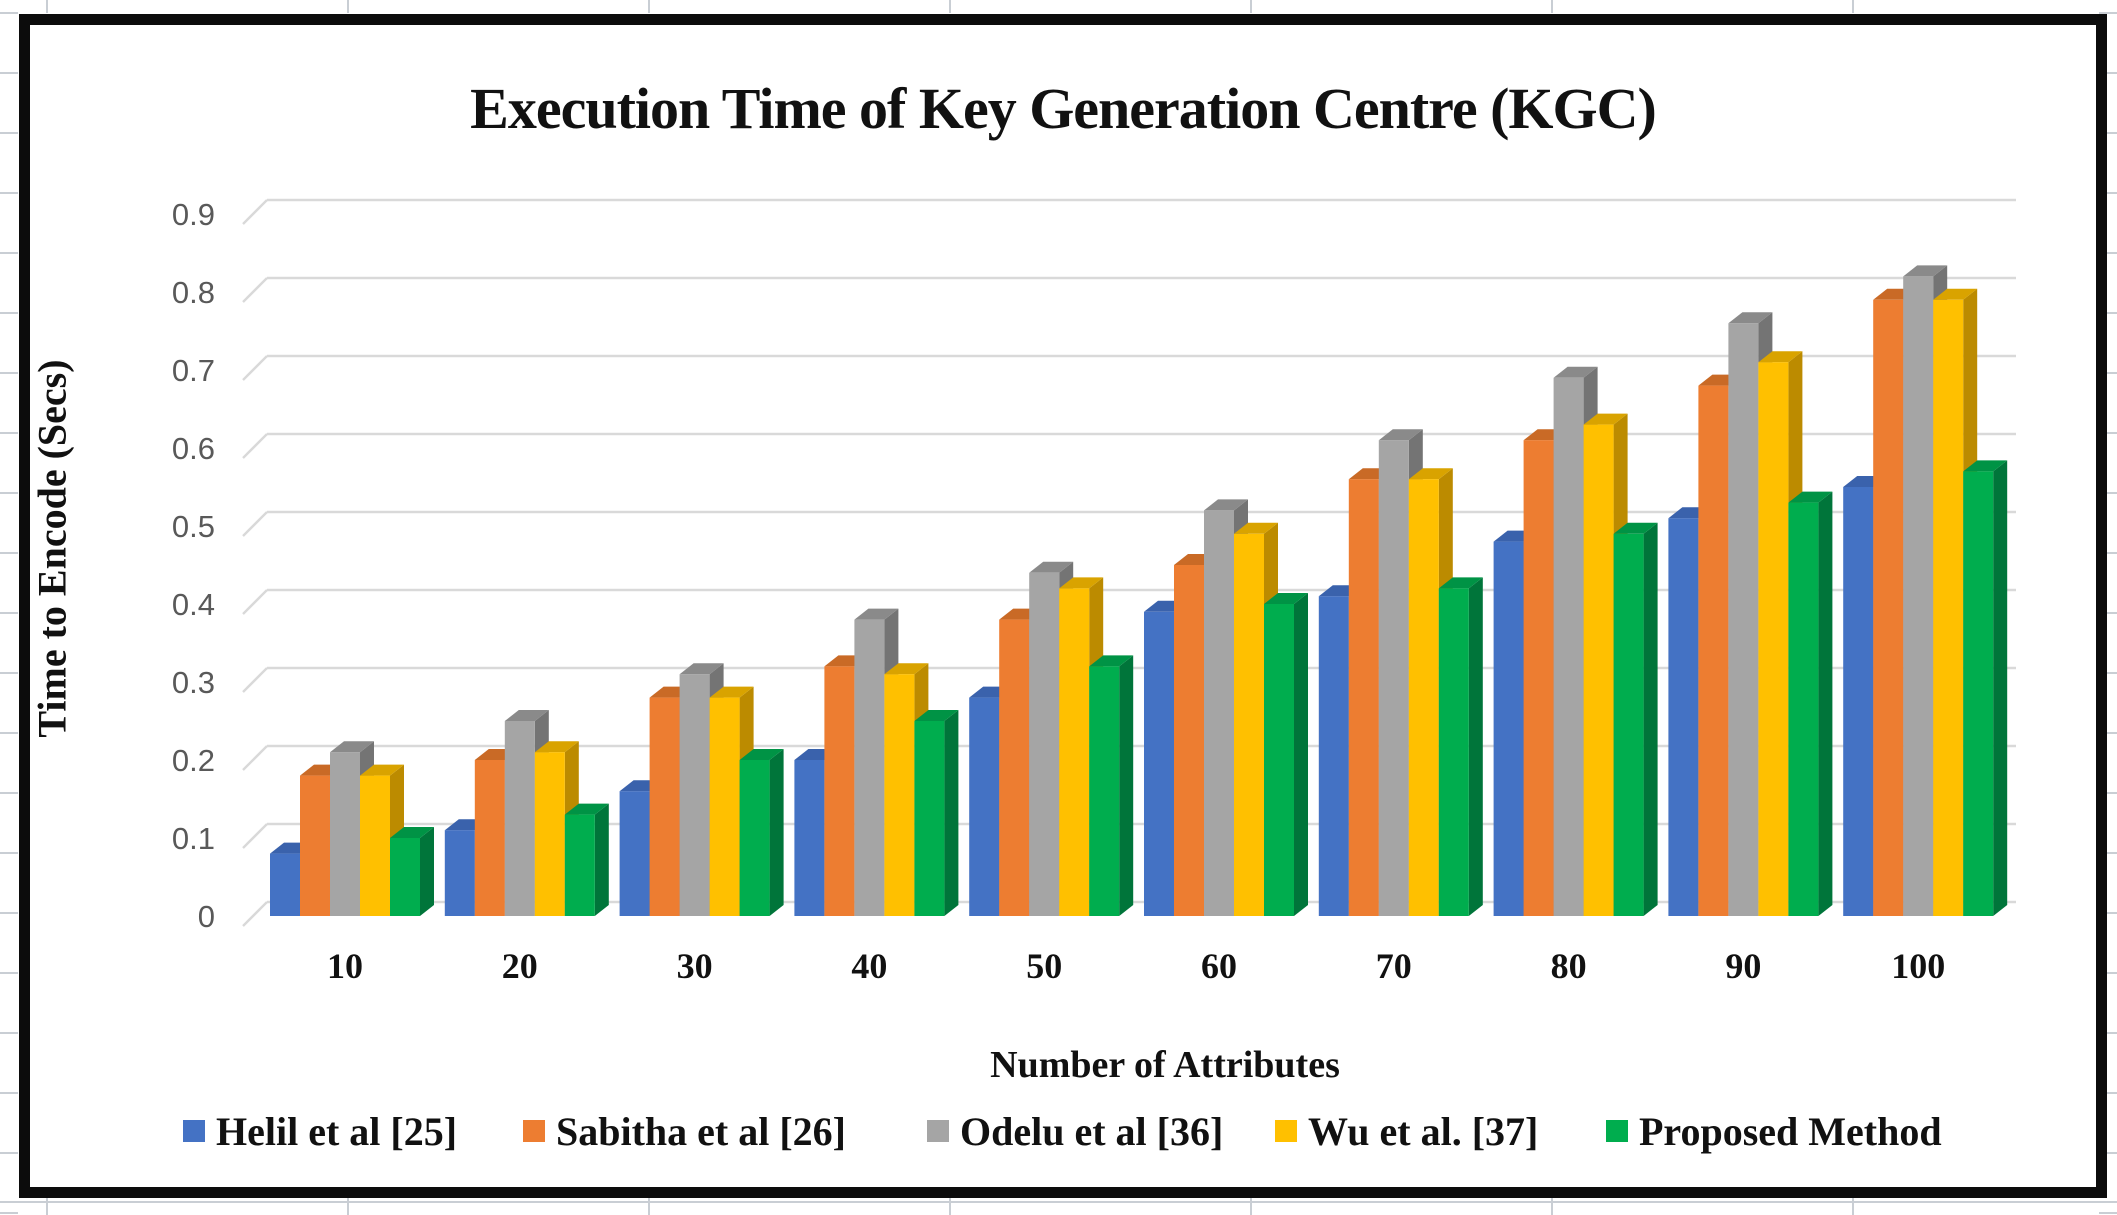 This screenshot has height=1215, width=2117. What do you see at coordinates (1790, 1131) in the screenshot?
I see `legend-label: Proposed Method` at bounding box center [1790, 1131].